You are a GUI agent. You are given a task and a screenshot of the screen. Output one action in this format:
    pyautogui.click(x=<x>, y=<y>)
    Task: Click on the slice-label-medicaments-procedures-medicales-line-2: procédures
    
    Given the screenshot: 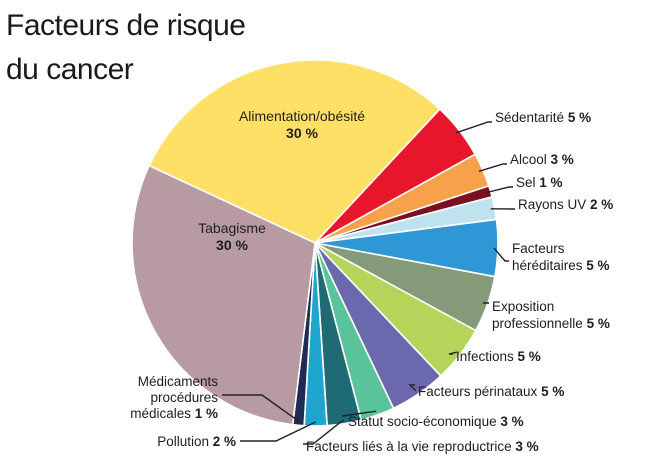 What is the action you would take?
    pyautogui.click(x=184, y=397)
    